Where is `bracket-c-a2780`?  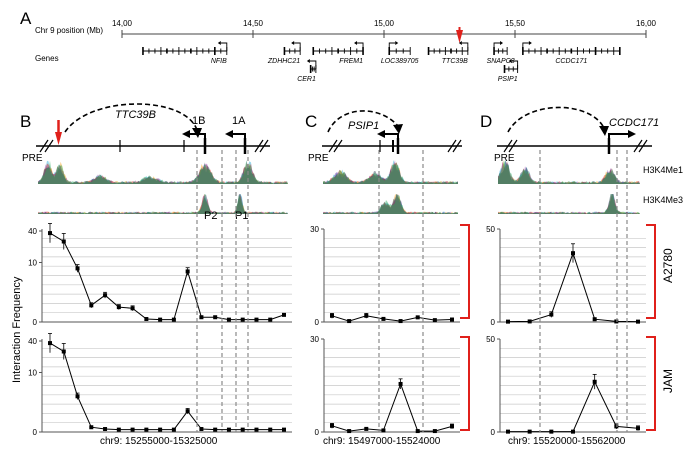 bracket-c-a2780 is located at coordinates (465, 271).